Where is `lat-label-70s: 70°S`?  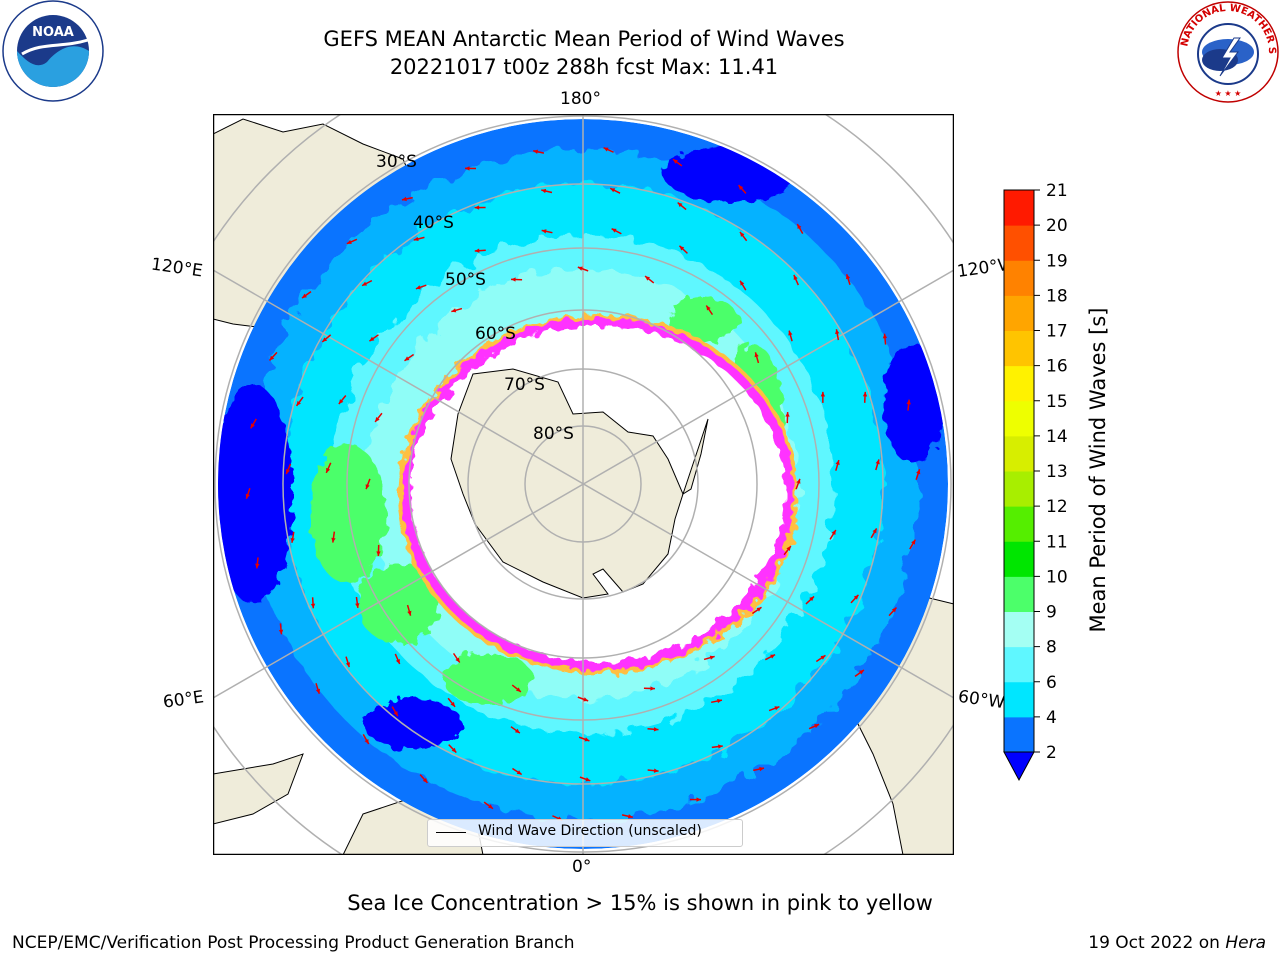
lat-label-70s: 70°S is located at coordinates (524, 385).